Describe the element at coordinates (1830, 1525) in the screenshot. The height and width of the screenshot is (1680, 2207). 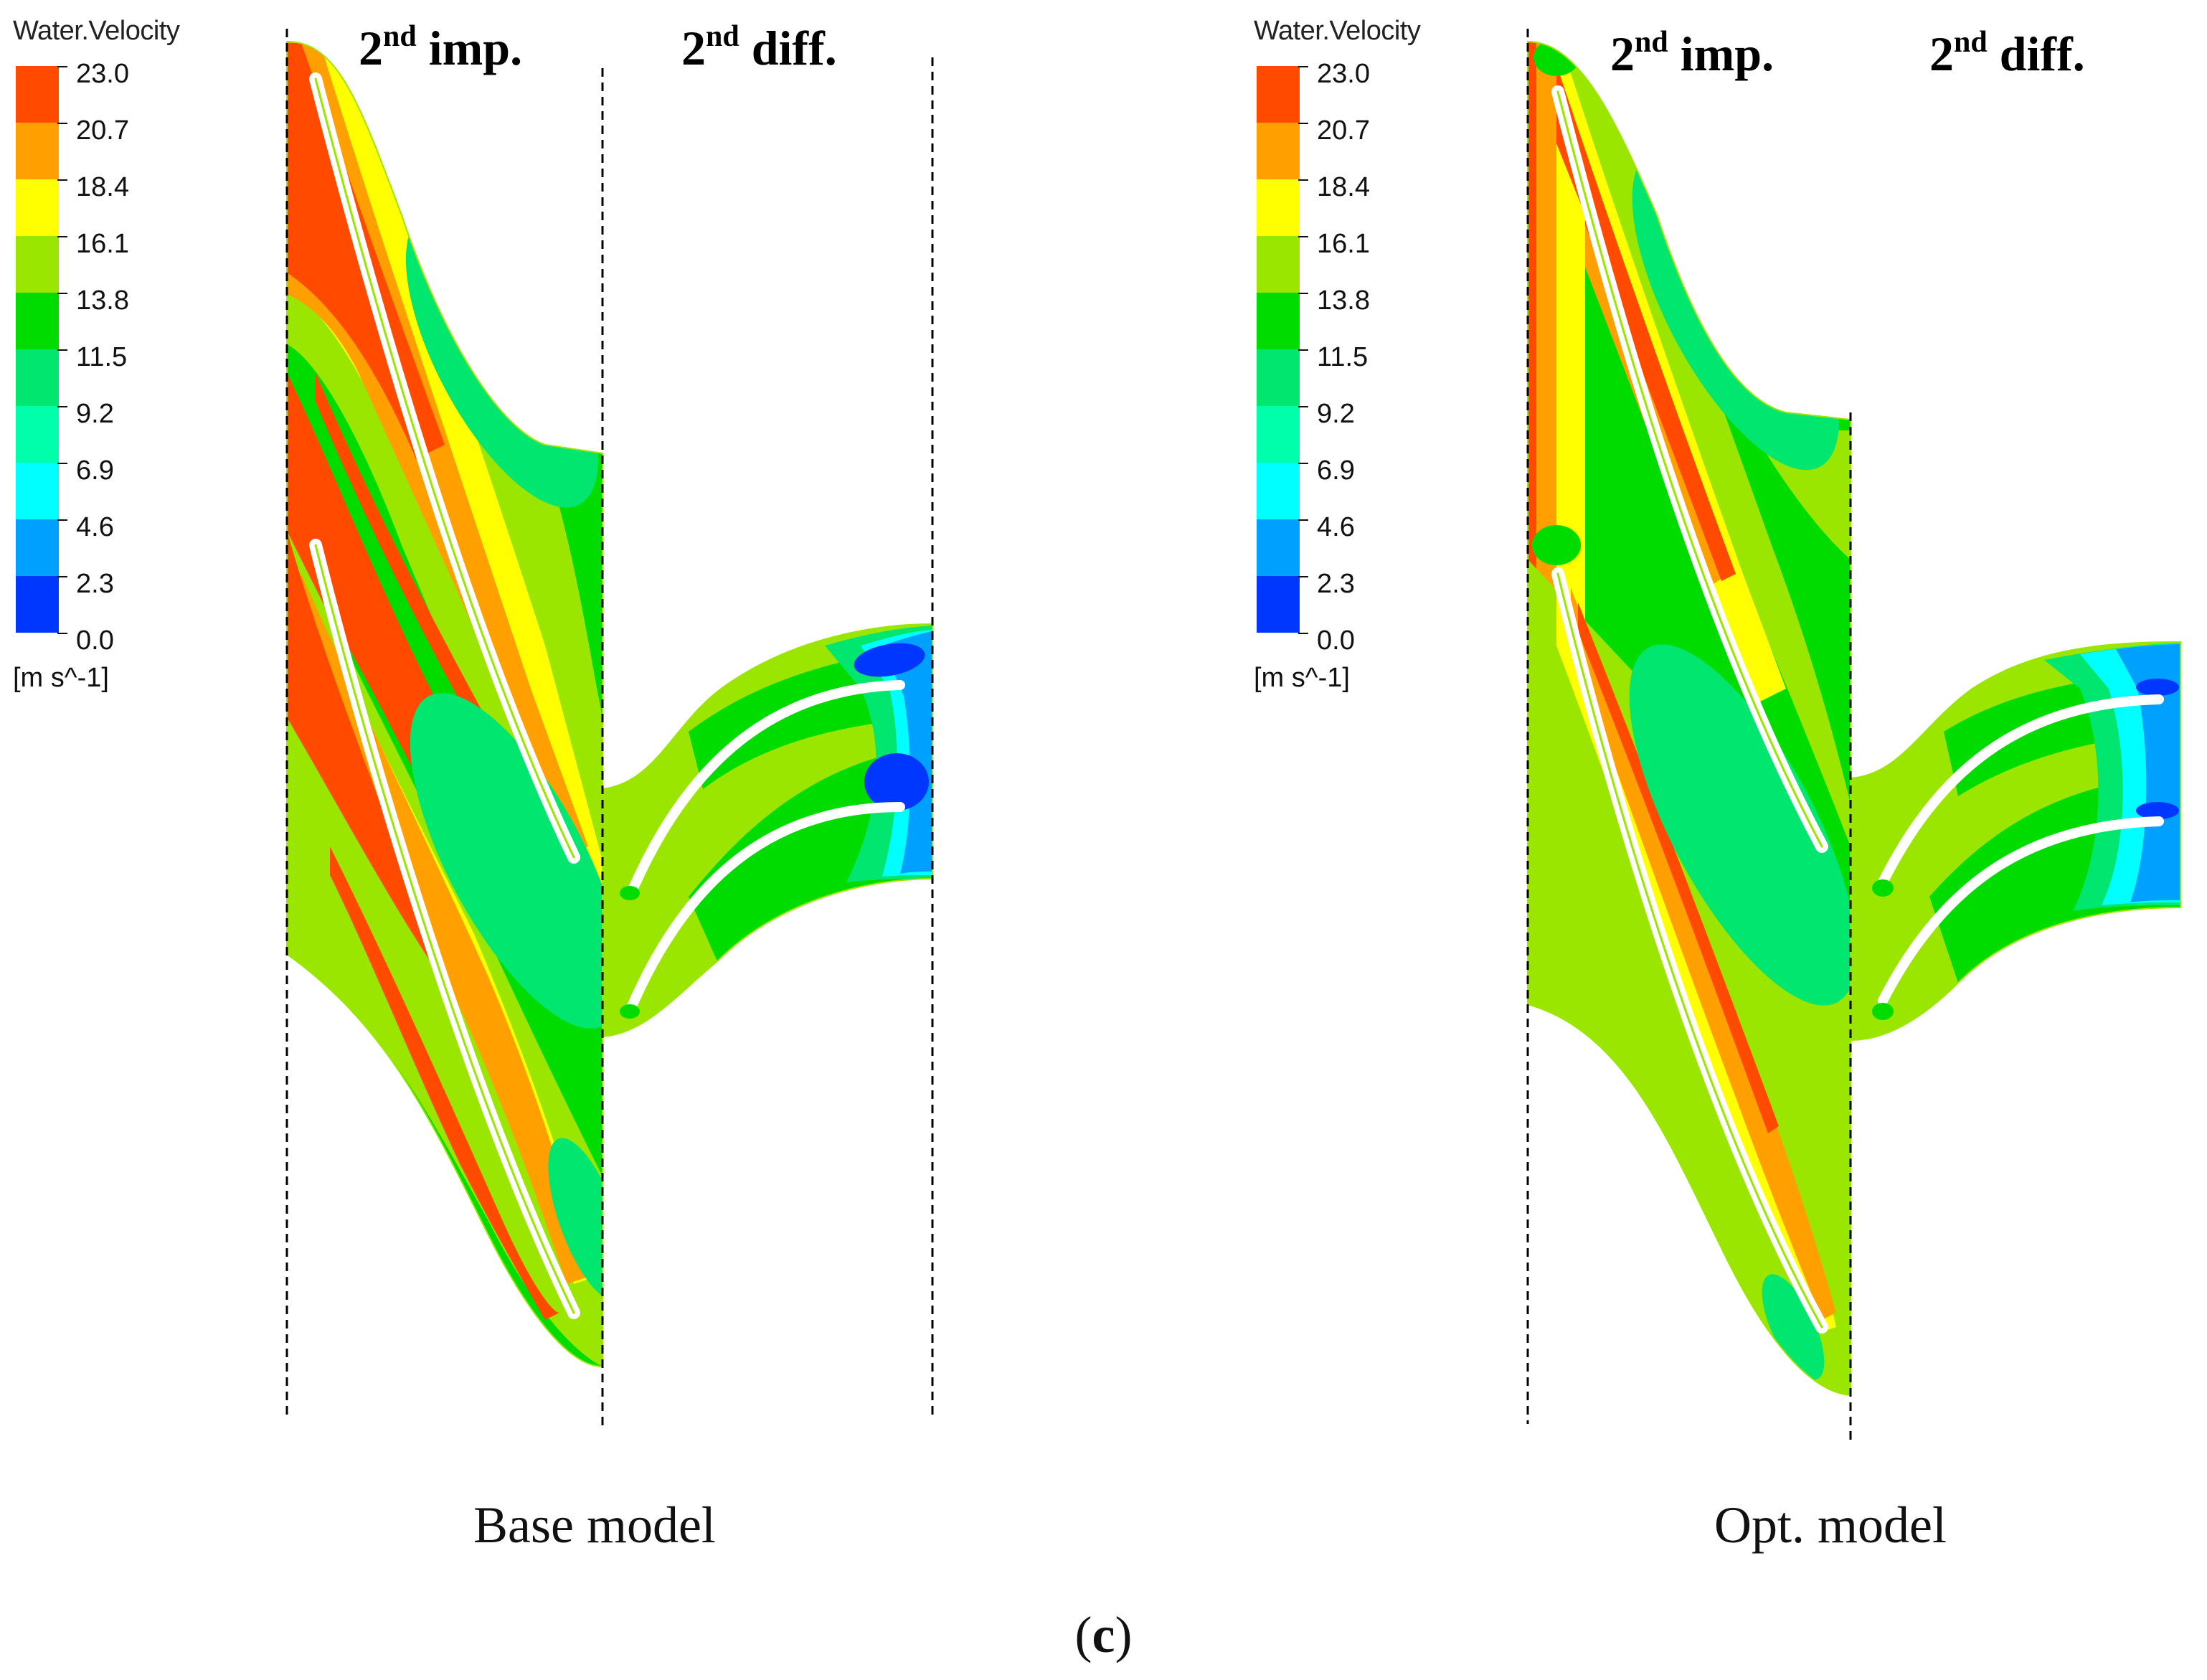
I see `model-label: Opt. model` at that location.